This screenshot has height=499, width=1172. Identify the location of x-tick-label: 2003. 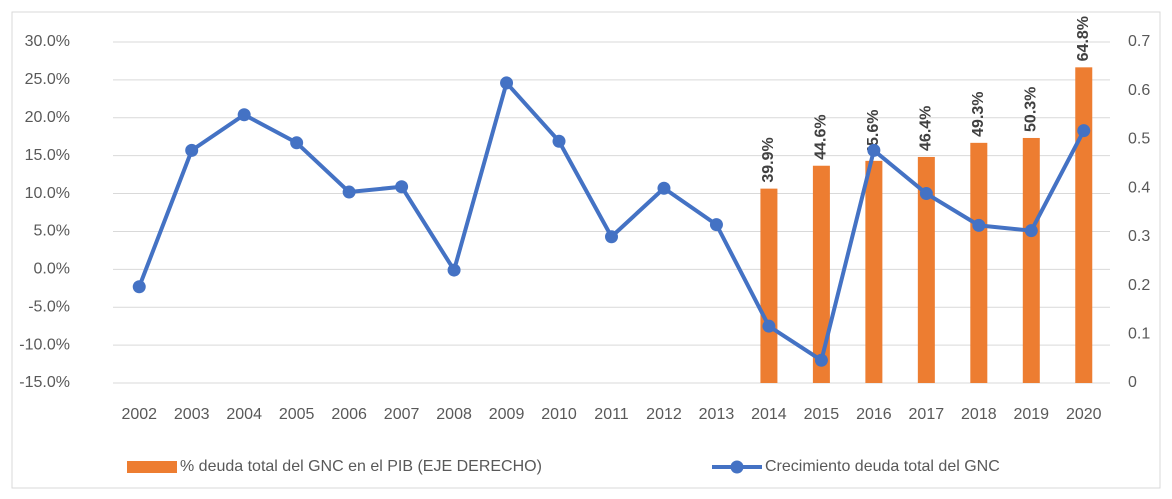
(192, 414).